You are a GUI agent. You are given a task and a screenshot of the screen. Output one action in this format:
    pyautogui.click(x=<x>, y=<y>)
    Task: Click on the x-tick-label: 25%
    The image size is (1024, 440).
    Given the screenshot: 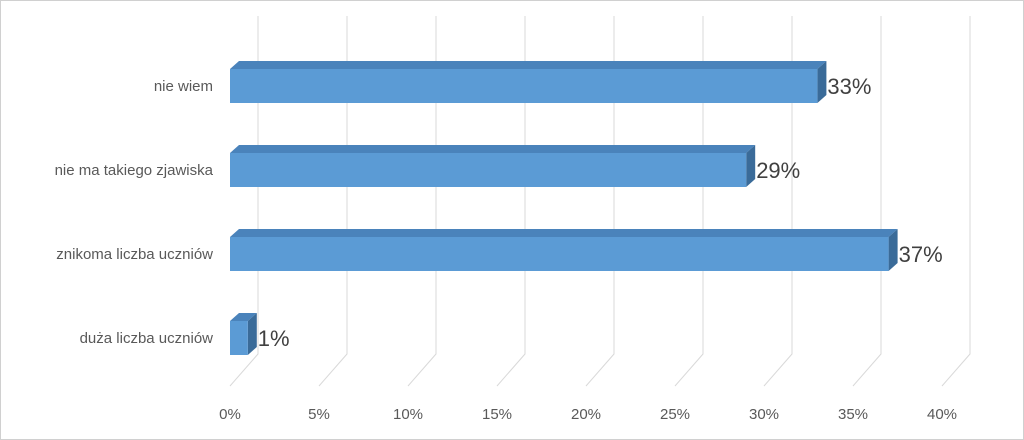 What is the action you would take?
    pyautogui.click(x=675, y=414)
    